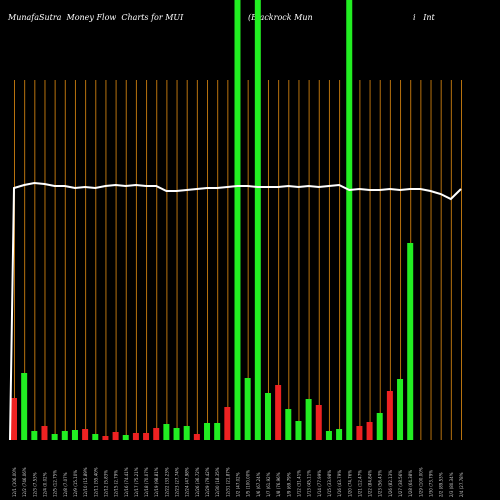 This screenshot has height=500, width=500. I want to click on x-tick-label: 2/2 (89.53%, so click(441, 484).